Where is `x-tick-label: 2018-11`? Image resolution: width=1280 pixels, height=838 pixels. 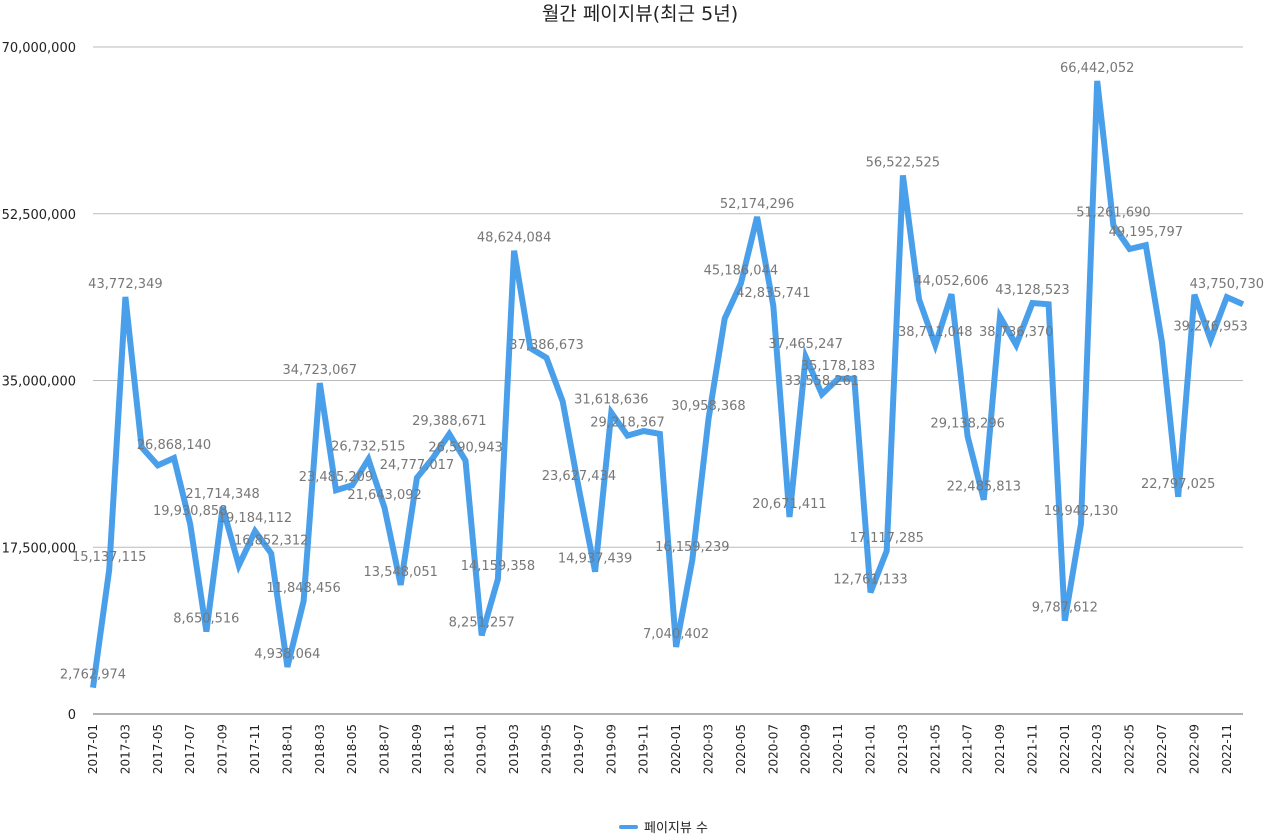 x-tick-label: 2018-11 is located at coordinates (449, 749).